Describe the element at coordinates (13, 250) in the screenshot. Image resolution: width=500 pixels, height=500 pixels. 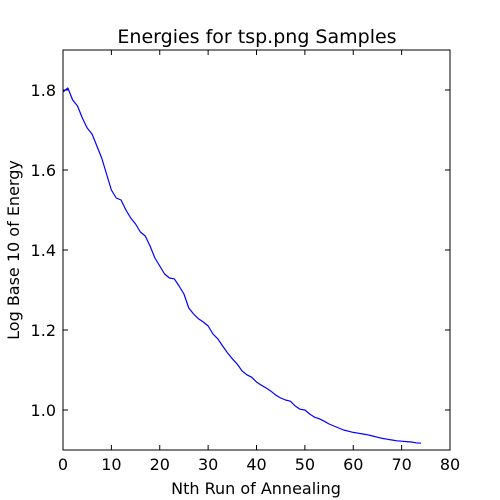
I see `y-axis-label: Log Base 10 of Energy` at that location.